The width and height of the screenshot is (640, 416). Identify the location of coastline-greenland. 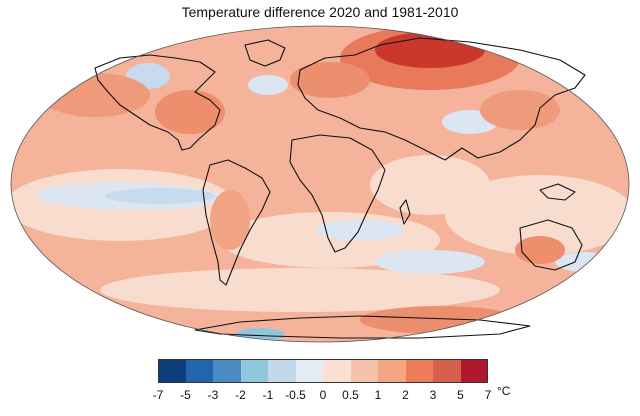
(265, 53).